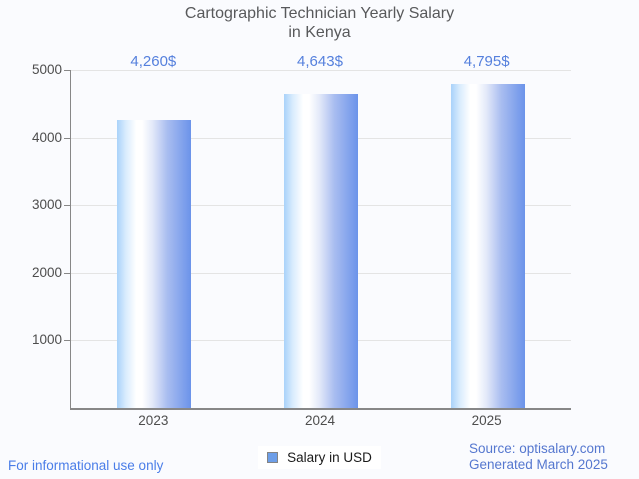  Describe the element at coordinates (273, 457) in the screenshot. I see `legend-swatch-icon` at that location.